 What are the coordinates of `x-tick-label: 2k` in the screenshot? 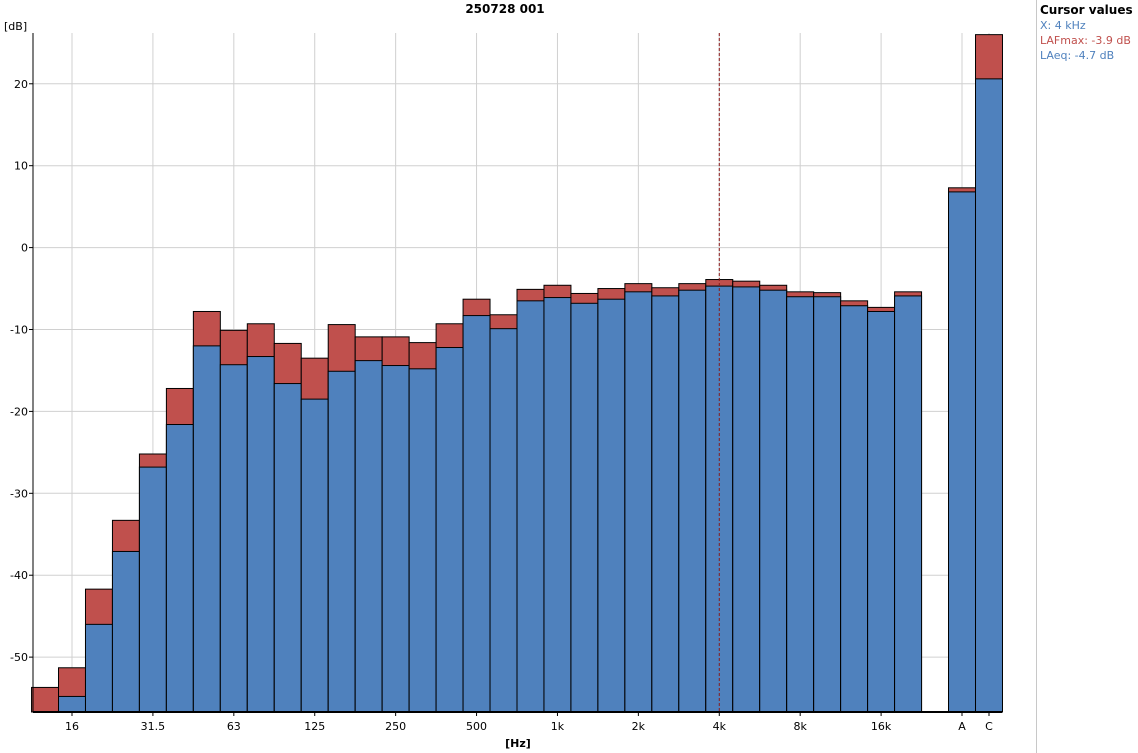 It's located at (639, 726).